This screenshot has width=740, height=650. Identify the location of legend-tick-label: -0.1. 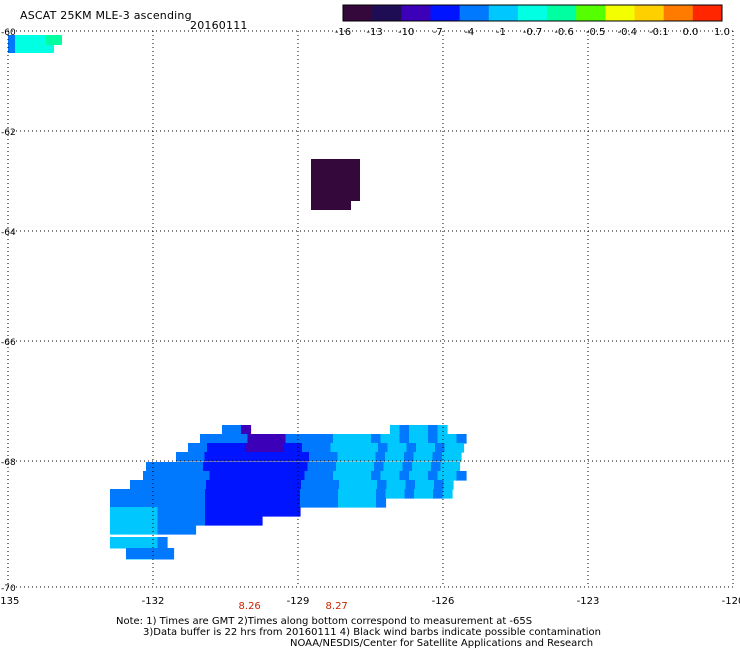
(659, 32).